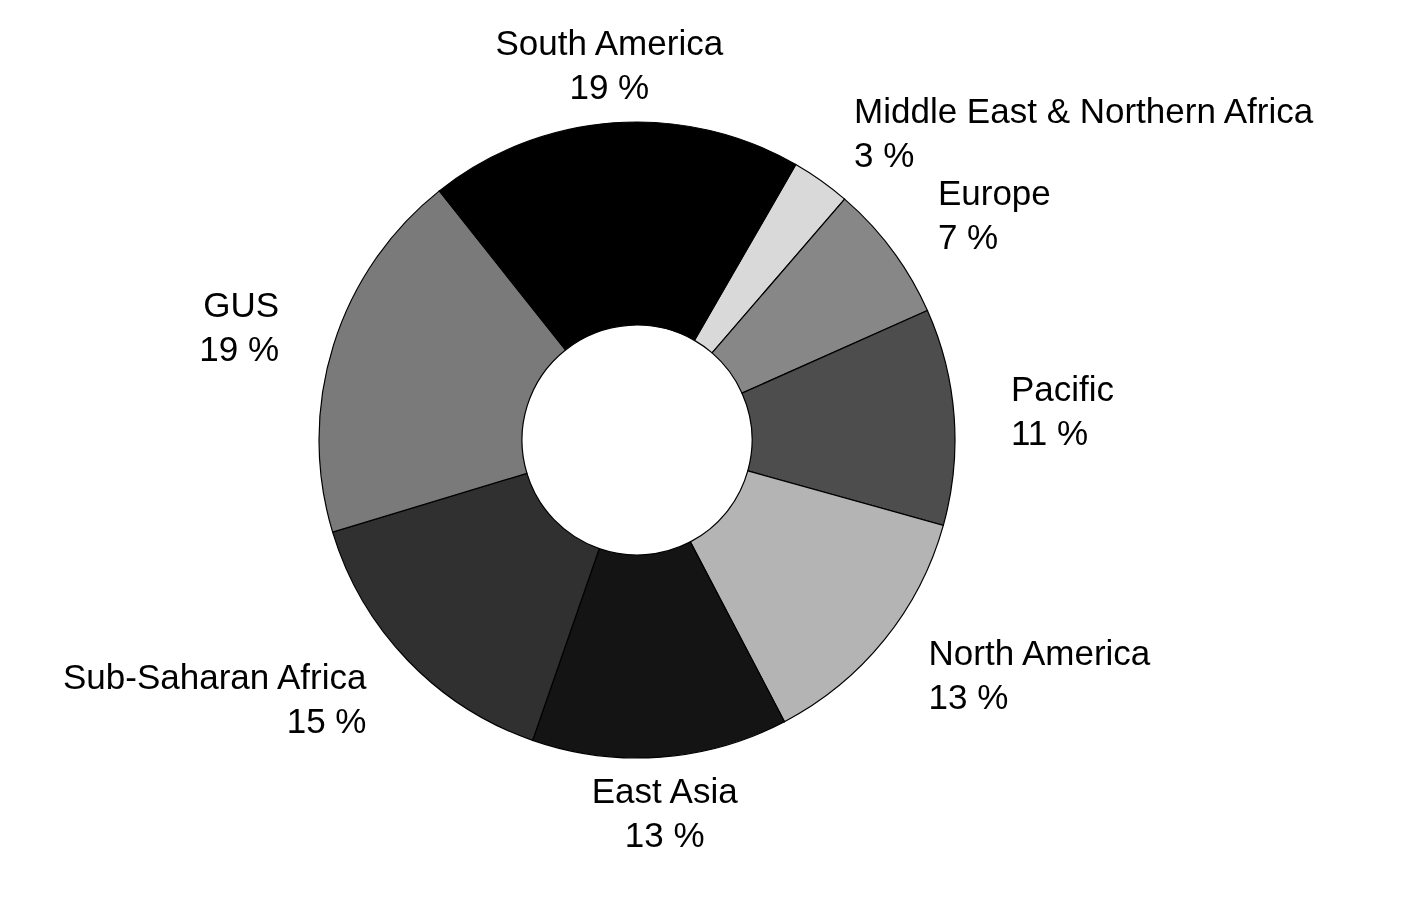 The image size is (1403, 900). Describe the element at coordinates (215, 676) in the screenshot. I see `slice-label: Sub-Saharan Africa` at that location.